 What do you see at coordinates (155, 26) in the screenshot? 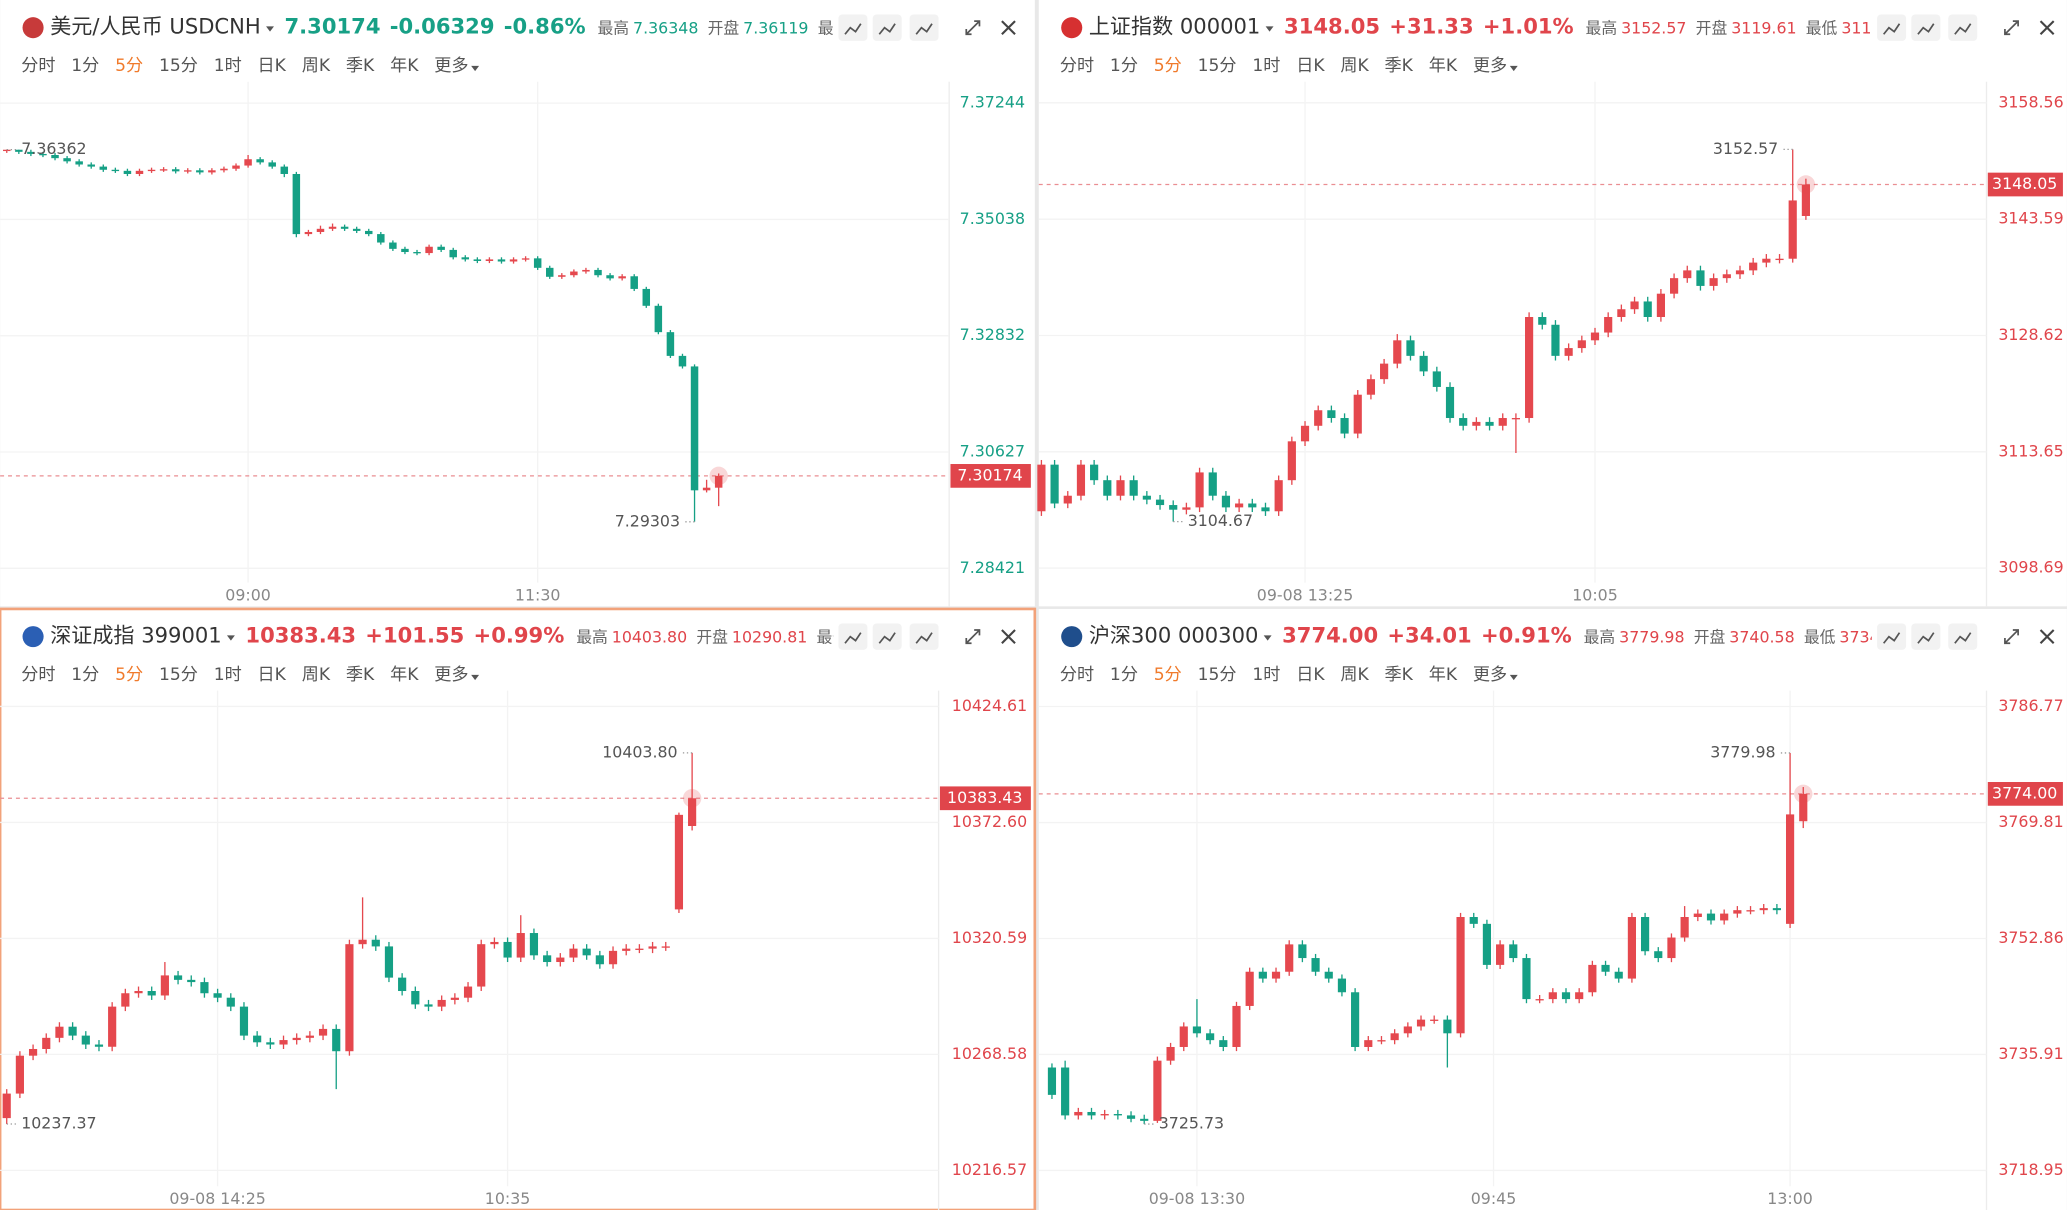
I see `symbol-title: 美元/人民币 USDCNH` at bounding box center [155, 26].